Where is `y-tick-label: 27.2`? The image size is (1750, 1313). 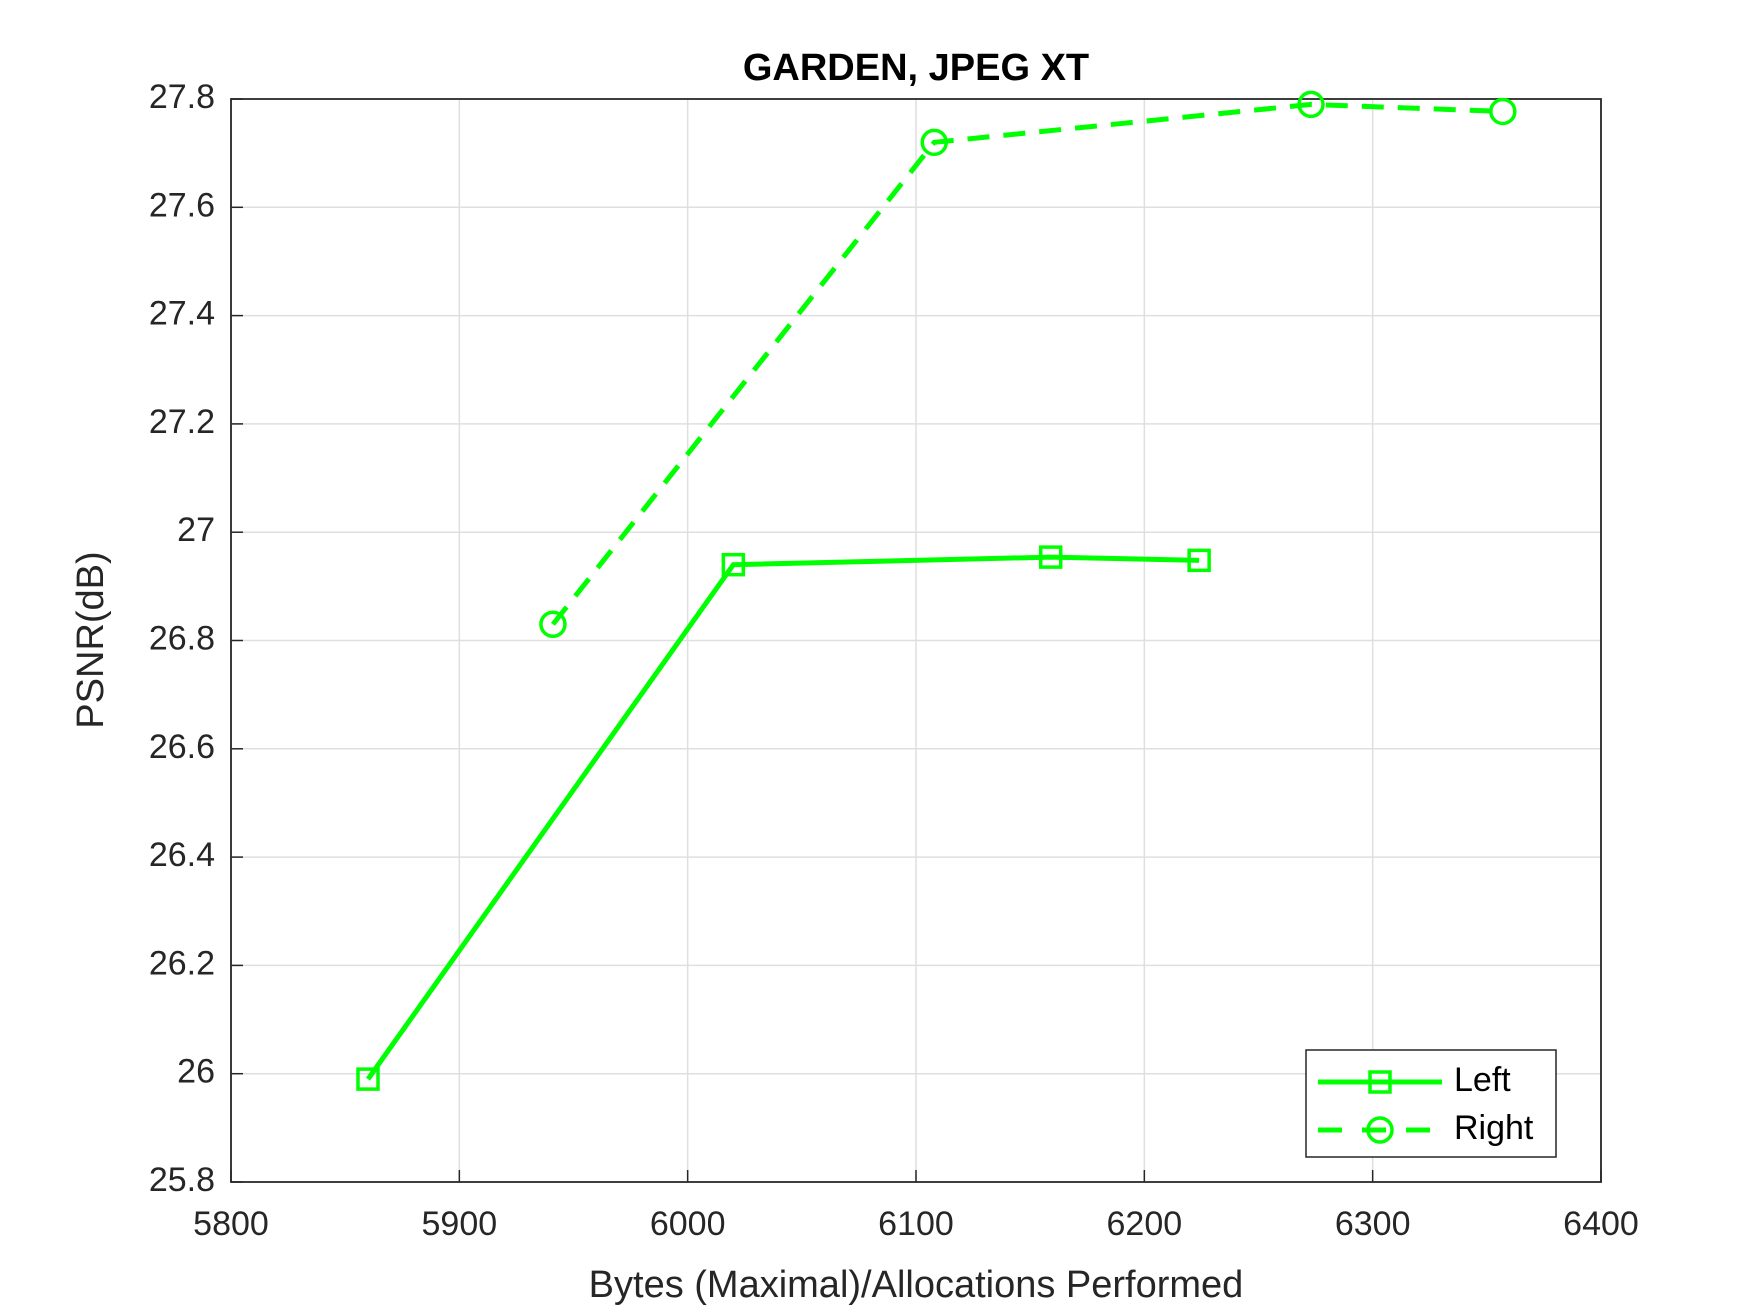
y-tick-label: 27.2 is located at coordinates (182, 422).